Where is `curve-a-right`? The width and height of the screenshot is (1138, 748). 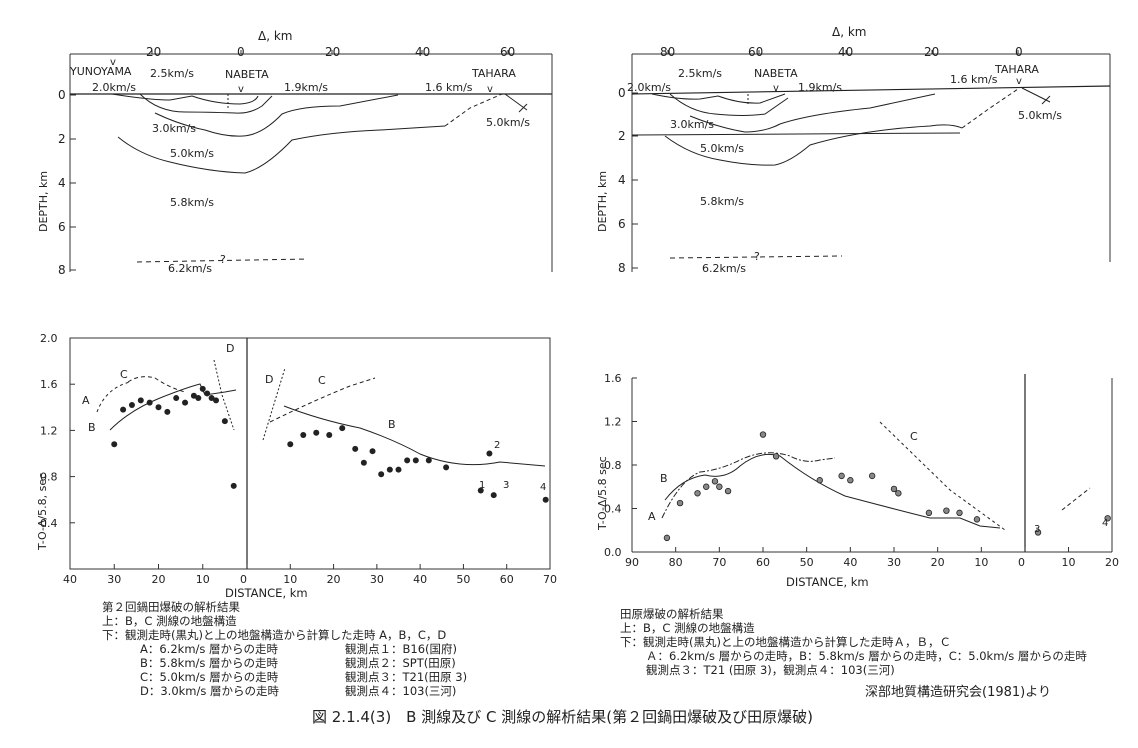 curve-a-right is located at coordinates (1076, 499).